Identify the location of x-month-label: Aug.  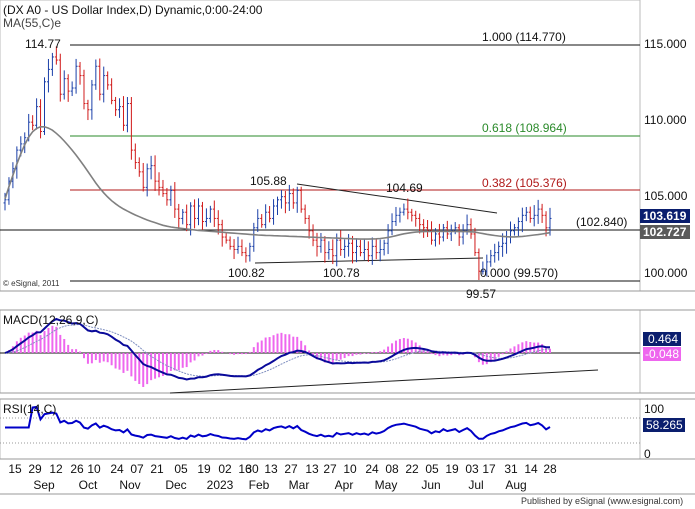
(515, 485).